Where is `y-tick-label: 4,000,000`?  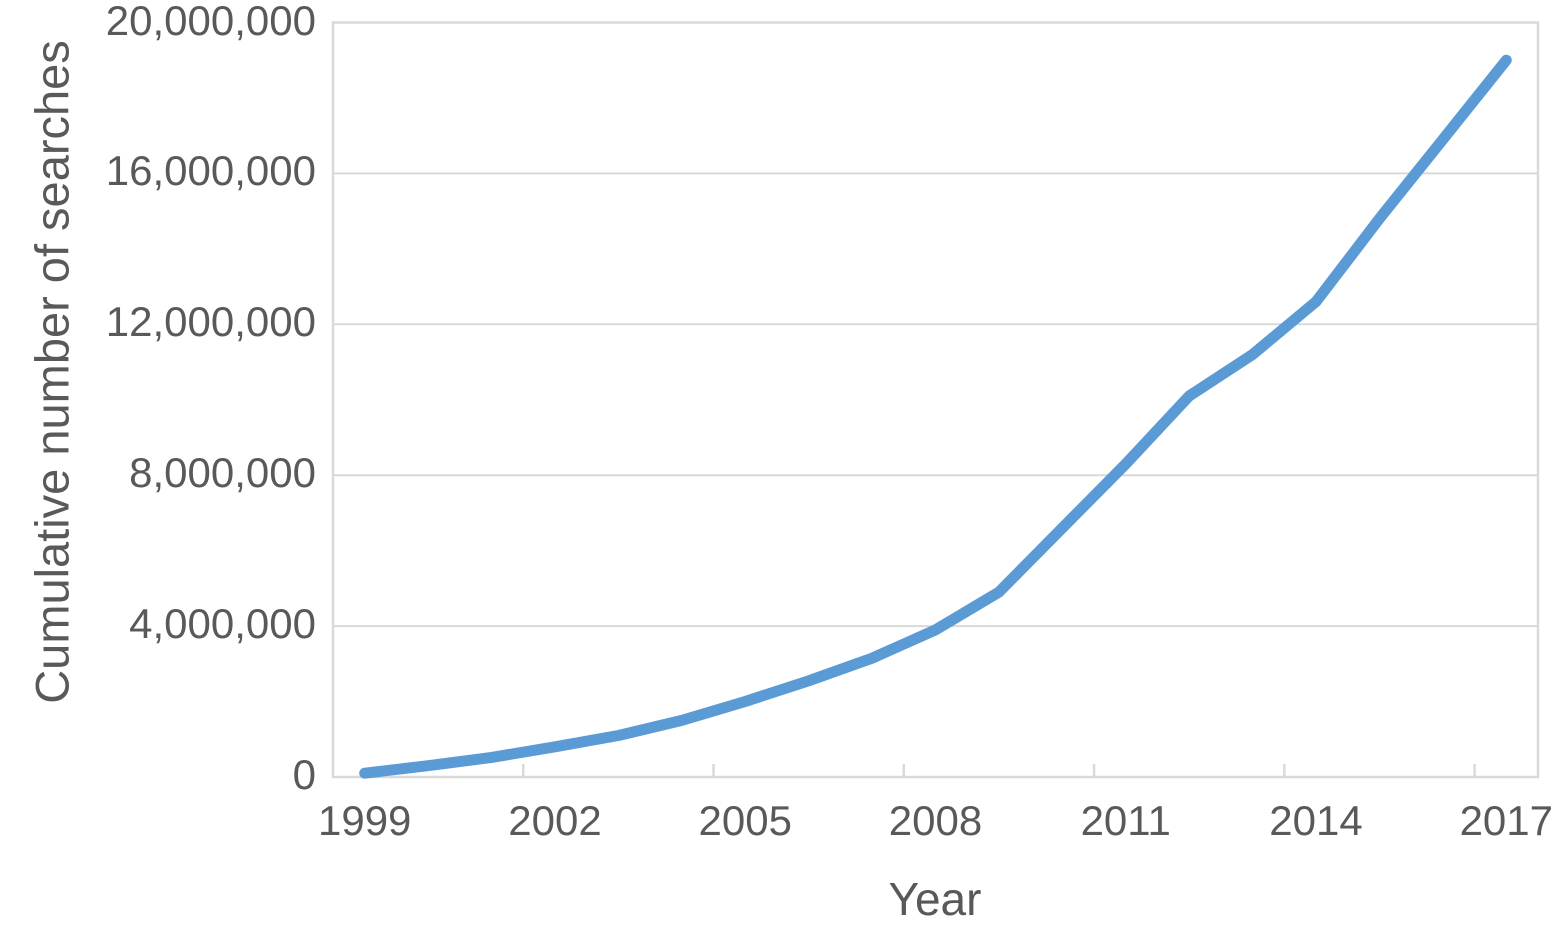
y-tick-label: 4,000,000 is located at coordinates (222, 624).